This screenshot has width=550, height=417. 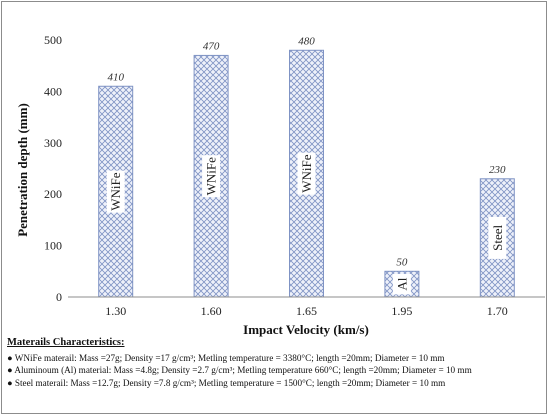 What do you see at coordinates (211, 311) in the screenshot?
I see `x-tick-label-1: 1.60` at bounding box center [211, 311].